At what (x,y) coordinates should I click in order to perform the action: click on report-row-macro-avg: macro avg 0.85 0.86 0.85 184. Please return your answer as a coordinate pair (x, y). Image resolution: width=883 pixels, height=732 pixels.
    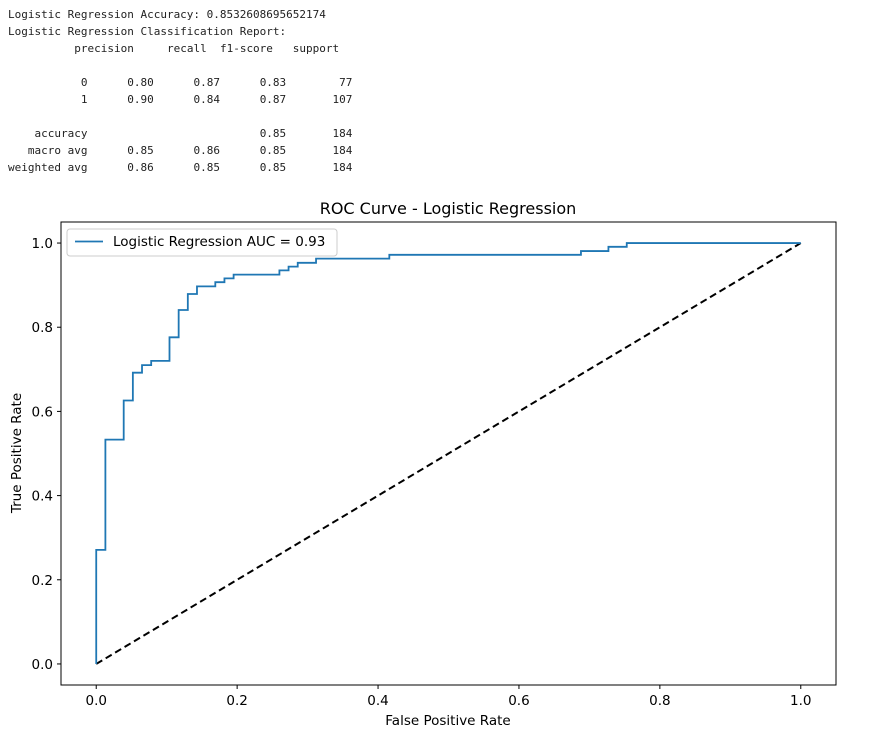
    Looking at the image, I should click on (180, 150).